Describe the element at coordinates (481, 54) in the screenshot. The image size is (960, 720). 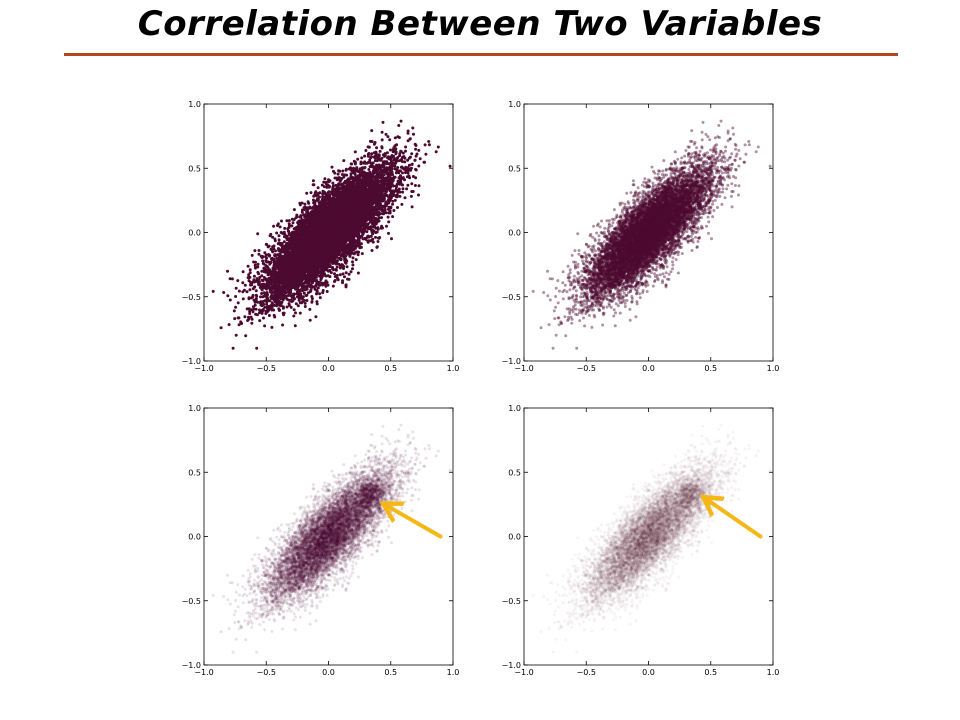
I see `title-rule` at that location.